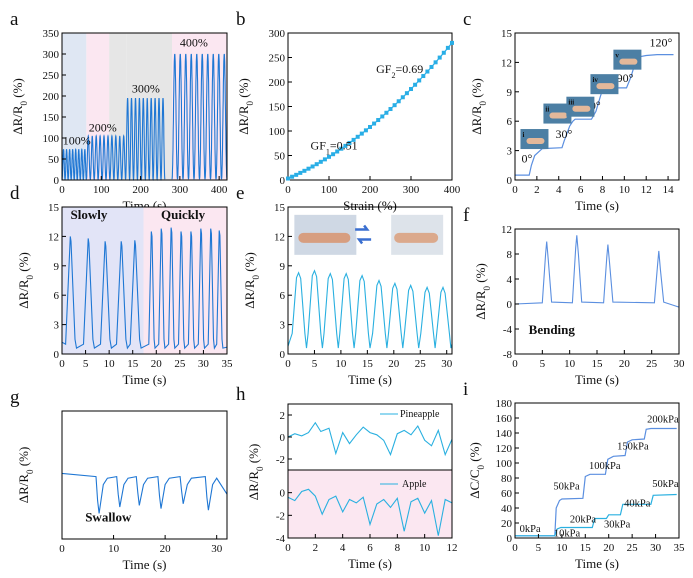  I want to click on y-tick-label: 15, so click(280, 208).